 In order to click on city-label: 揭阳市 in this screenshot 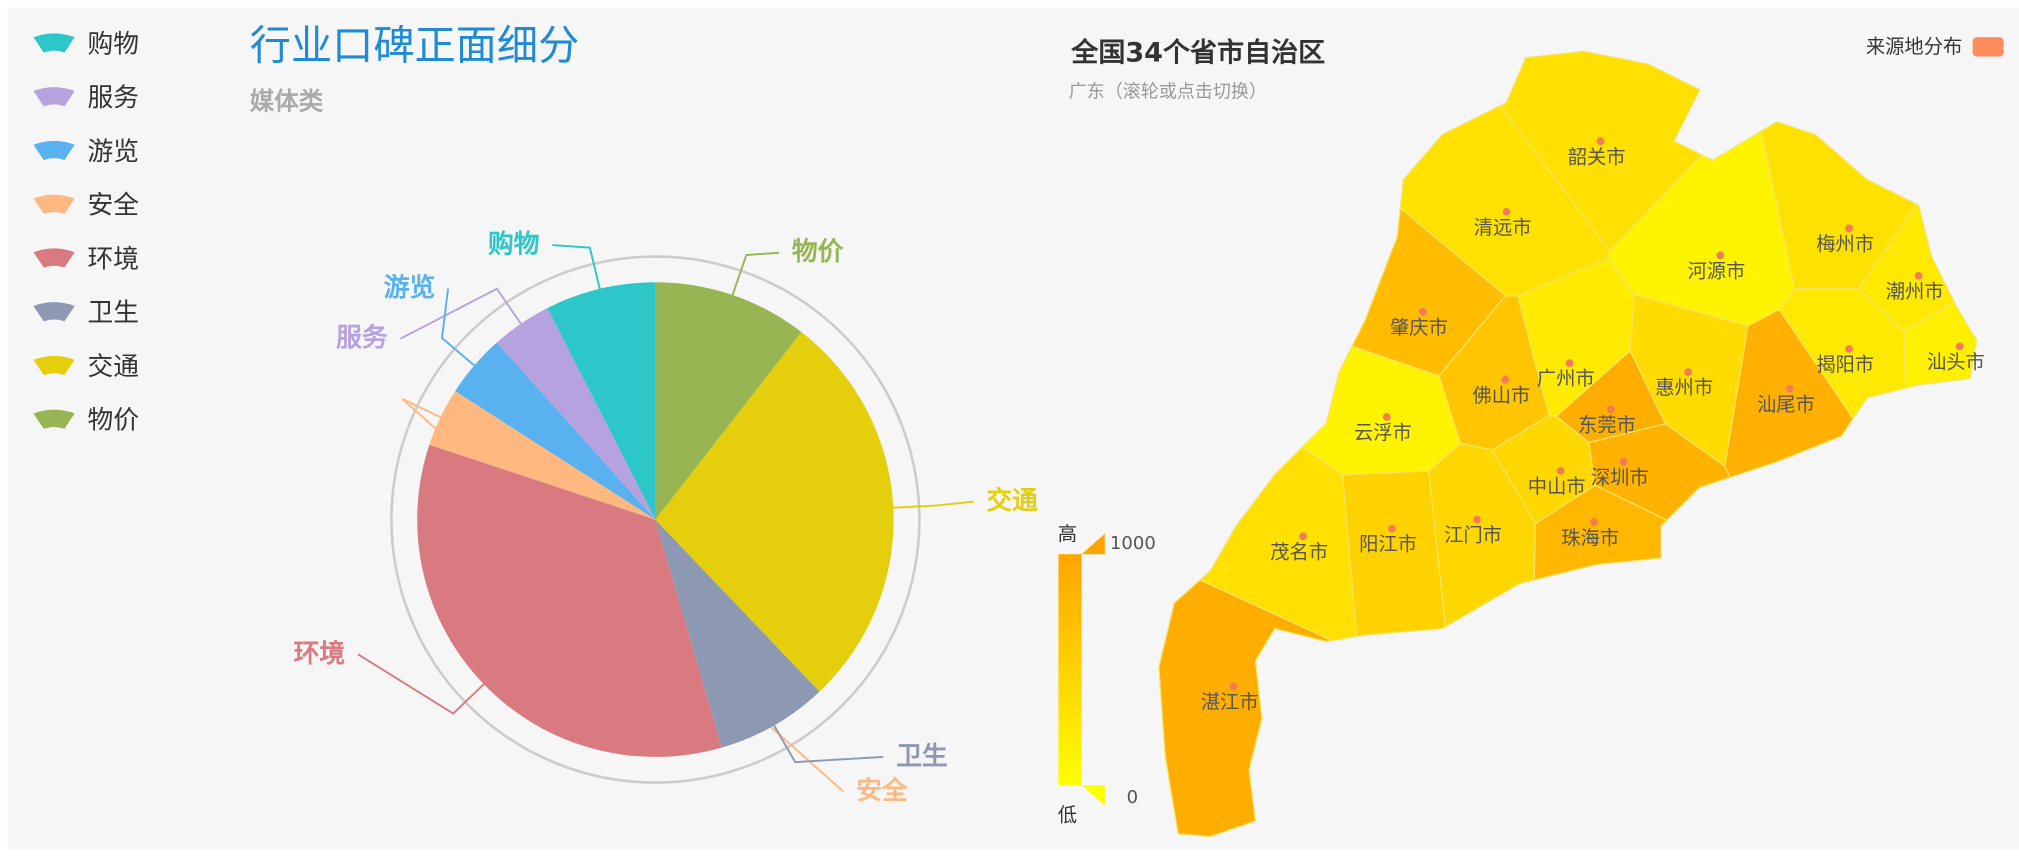, I will do `click(1845, 364)`.